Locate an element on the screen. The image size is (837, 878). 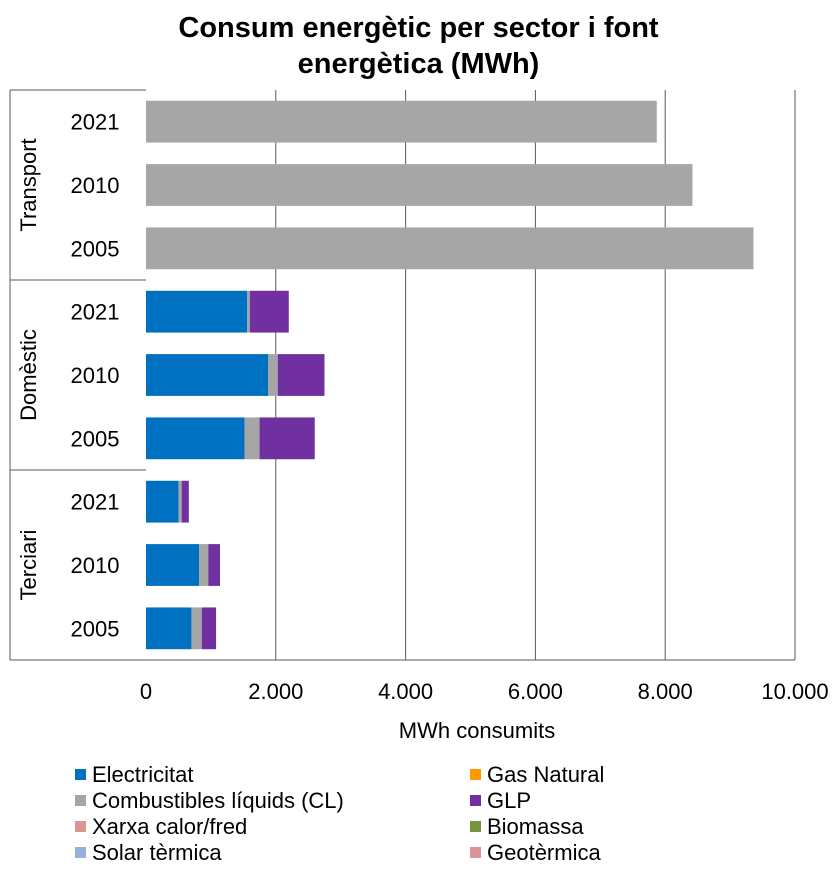
legend-item: Geotèrmica is located at coordinates (535, 853).